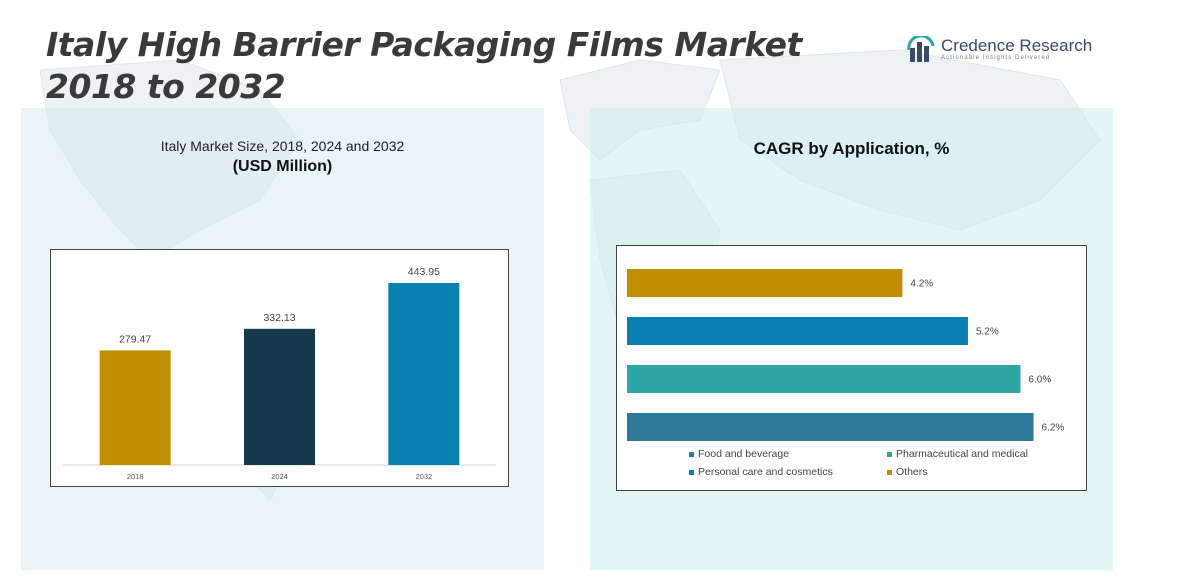 This screenshot has width=1178, height=583. Describe the element at coordinates (135, 339) in the screenshot. I see `bar-value-label: 279.47` at that location.